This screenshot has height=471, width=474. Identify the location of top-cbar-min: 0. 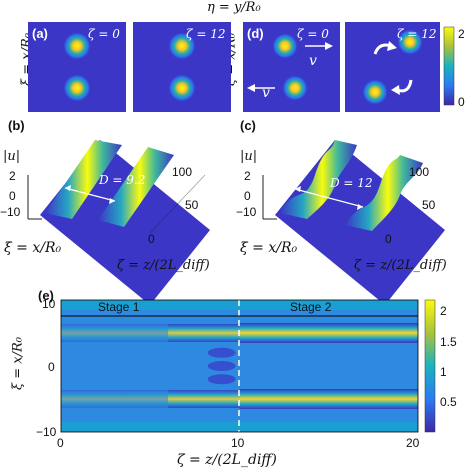
(461, 102).